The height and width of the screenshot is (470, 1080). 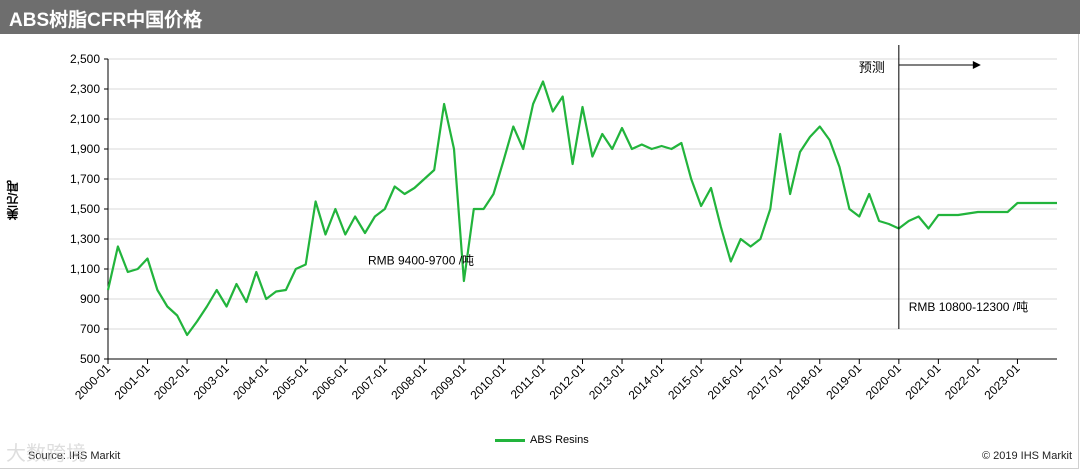 I want to click on x-tick-label: 2004-01, so click(x=250, y=381).